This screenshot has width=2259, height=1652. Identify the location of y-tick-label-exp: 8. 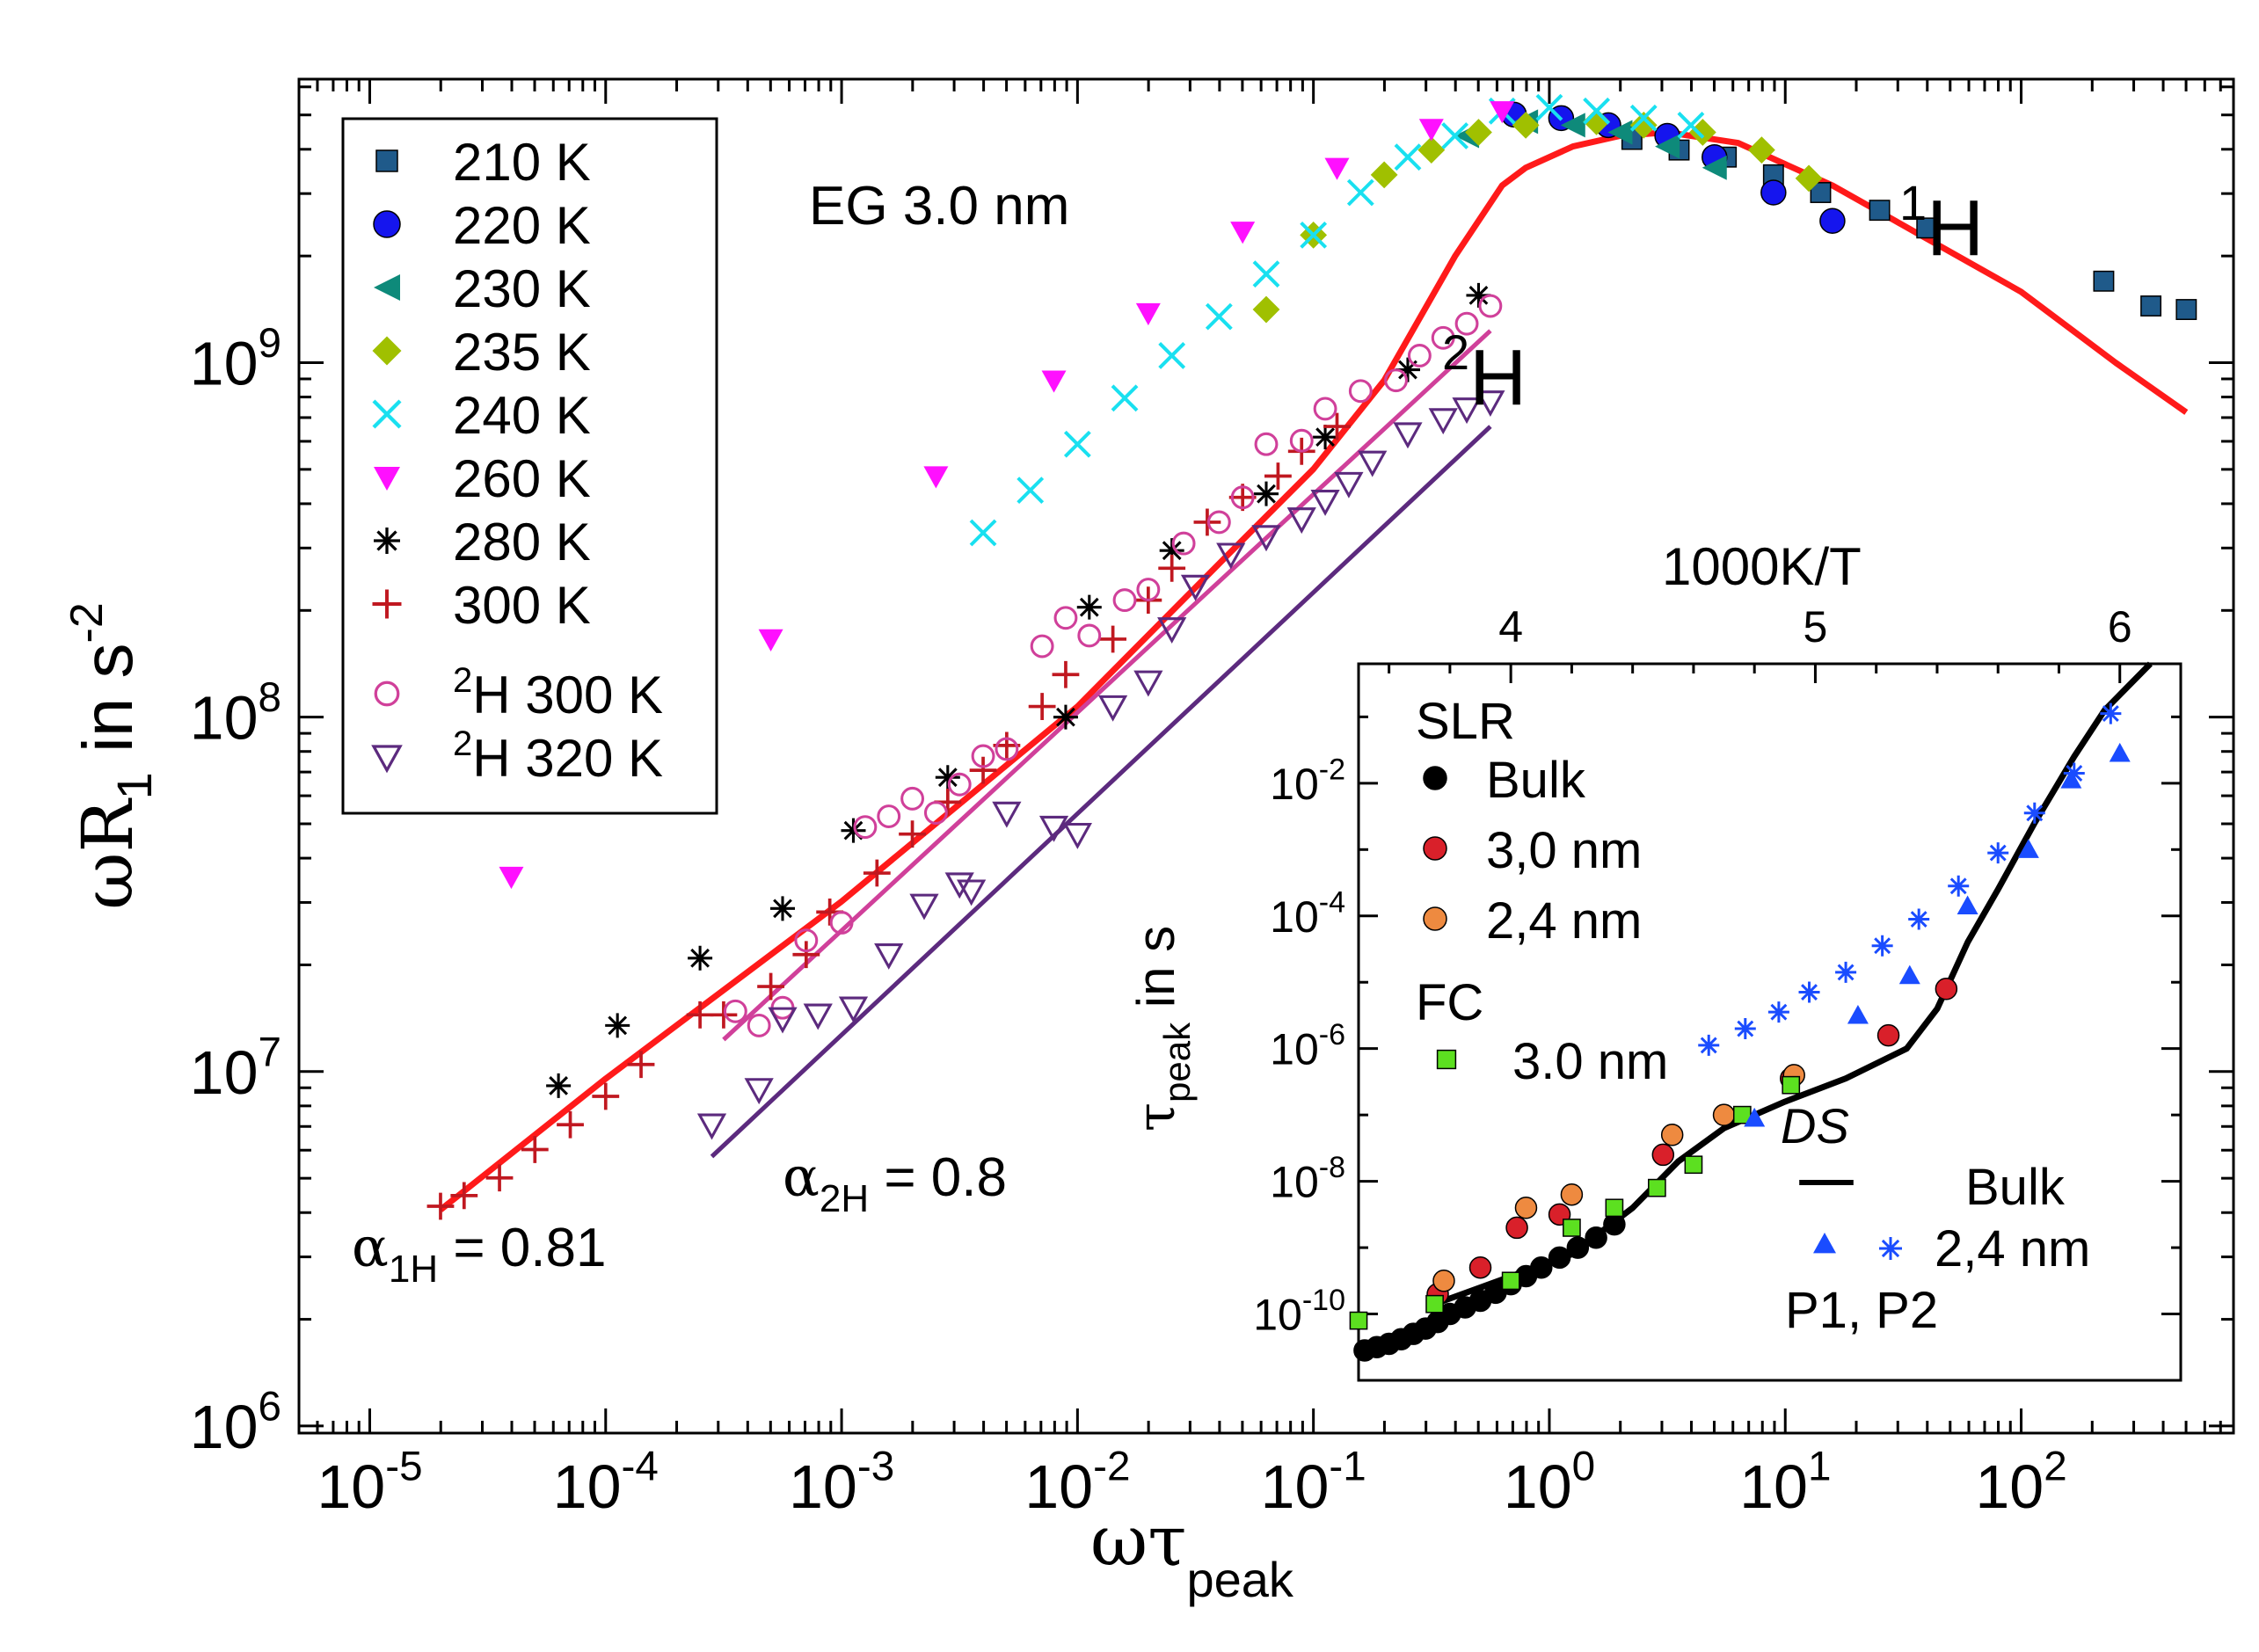
(270, 698).